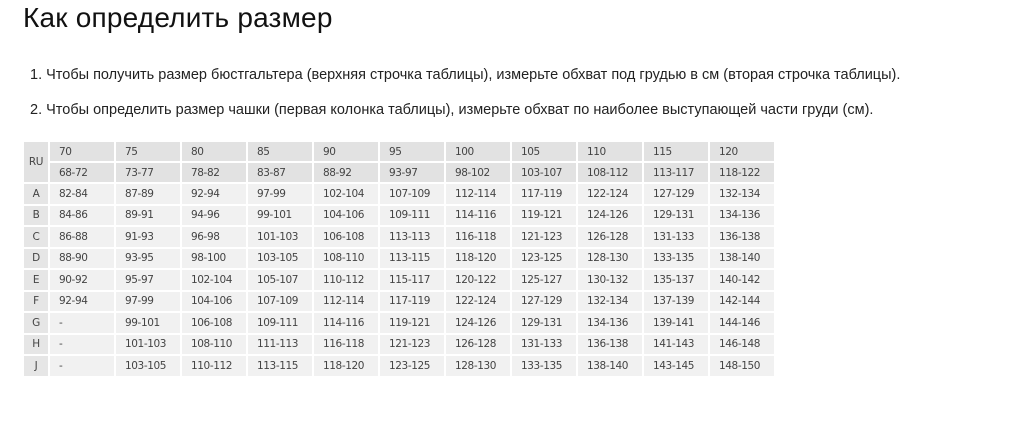 The image size is (1024, 429). What do you see at coordinates (676, 323) in the screenshot?
I see `bust-range-cell: 139-141` at bounding box center [676, 323].